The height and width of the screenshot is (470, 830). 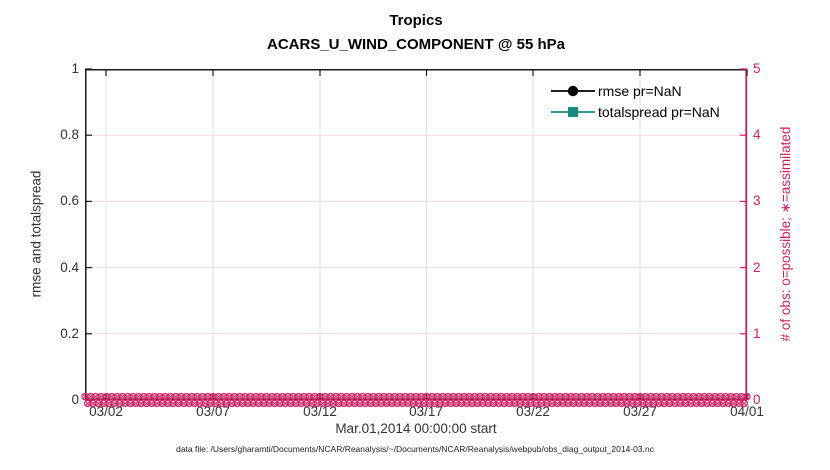 What do you see at coordinates (757, 399) in the screenshot?
I see `right-ytick-0: 0` at bounding box center [757, 399].